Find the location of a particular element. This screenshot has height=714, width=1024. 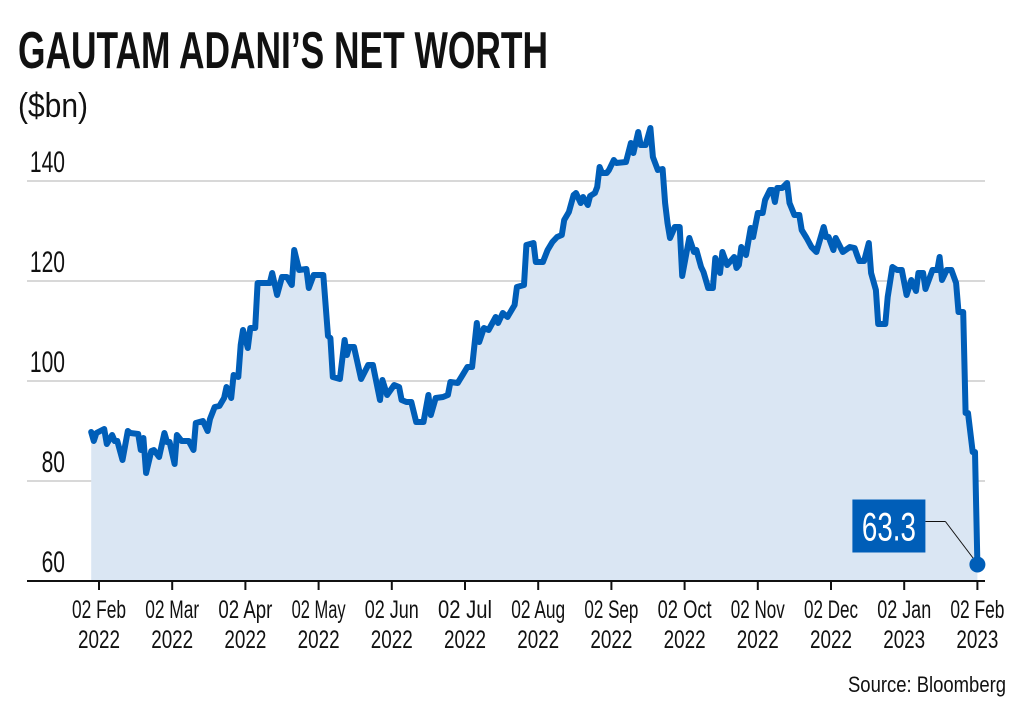

x-tick-label-date: 02 Oct is located at coordinates (685, 610).